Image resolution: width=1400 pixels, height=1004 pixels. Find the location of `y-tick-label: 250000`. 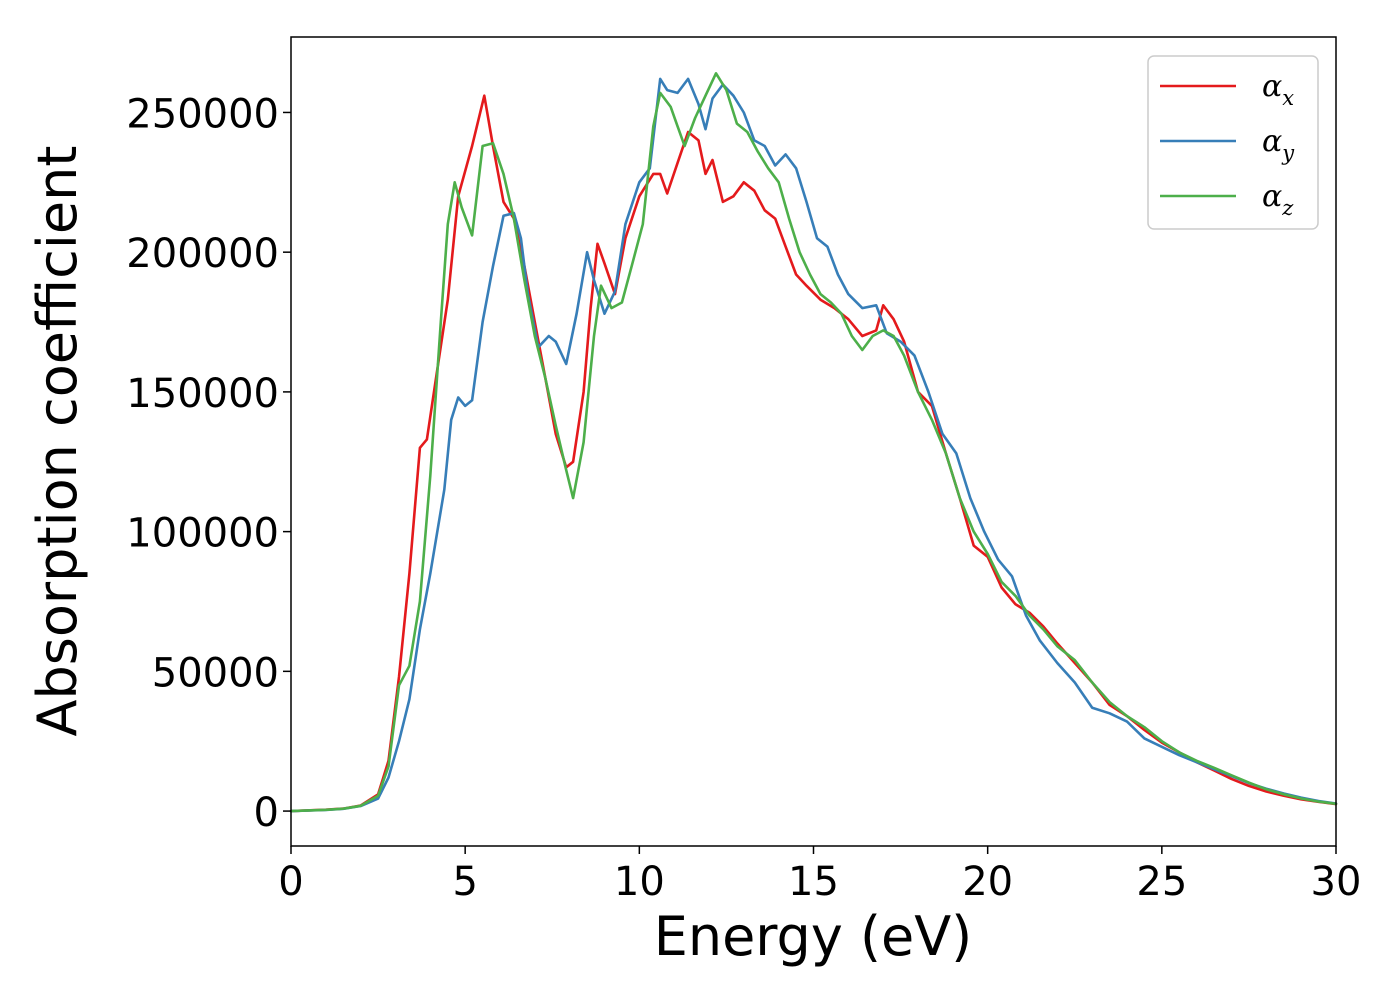

y-tick-label: 250000 is located at coordinates (202, 114).